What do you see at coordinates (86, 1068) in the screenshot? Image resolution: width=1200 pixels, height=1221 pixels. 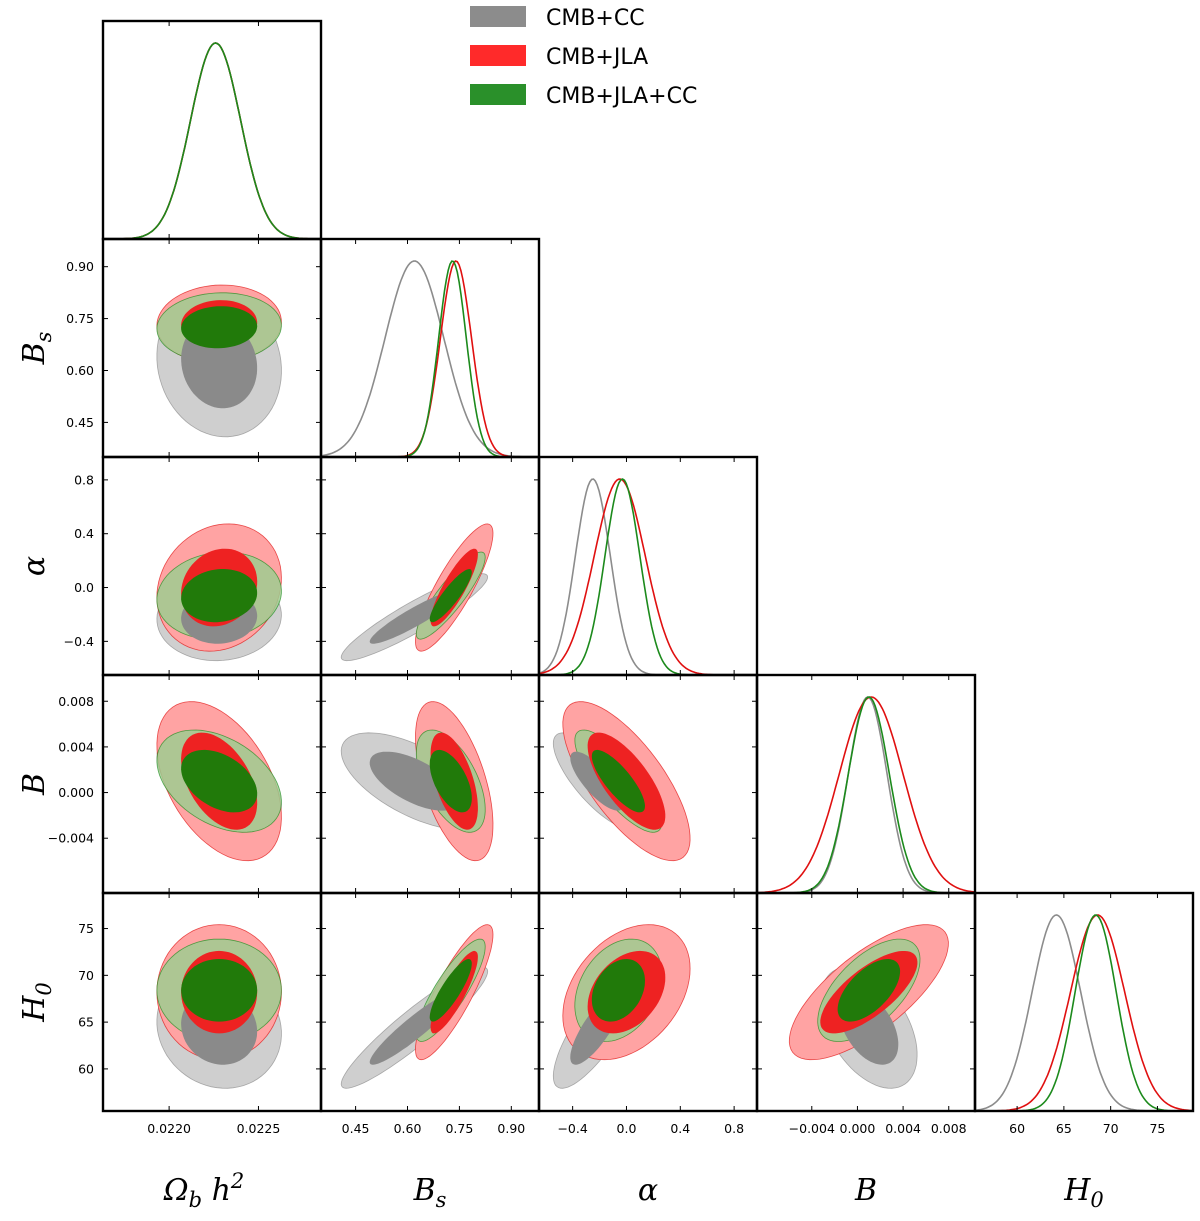 I see `ytick-h0: 60` at bounding box center [86, 1068].